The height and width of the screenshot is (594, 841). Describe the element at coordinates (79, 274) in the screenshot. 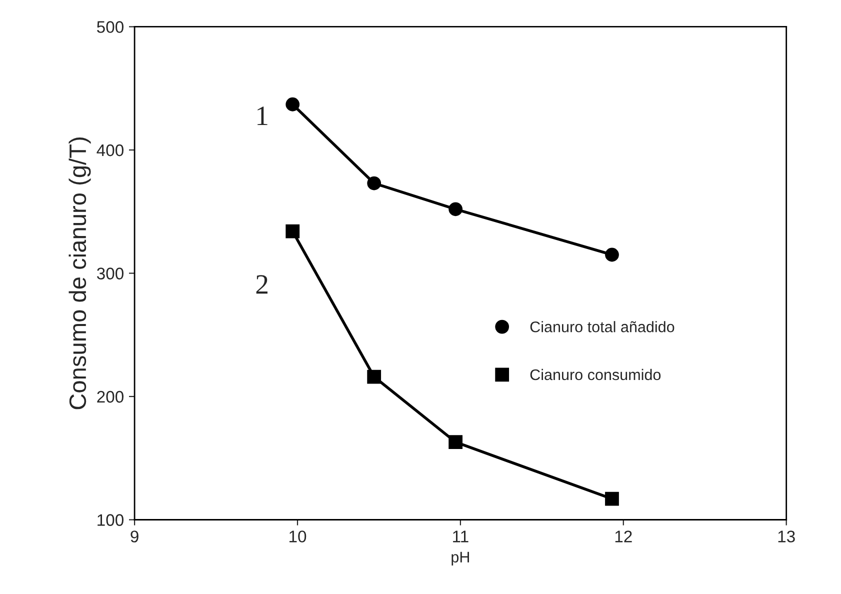

I see `y-axis-title: Consumo de cianuro (g/T)` at that location.